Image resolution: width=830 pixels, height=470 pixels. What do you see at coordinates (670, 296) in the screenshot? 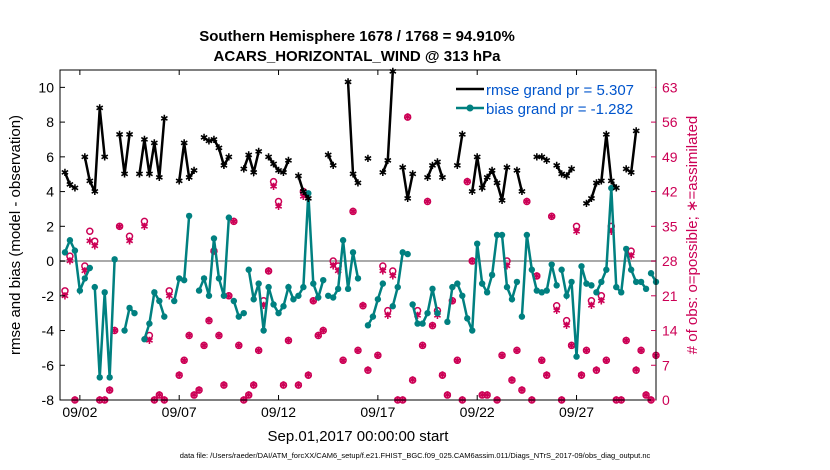
I see `right-y-tick-label: 21` at bounding box center [670, 296].